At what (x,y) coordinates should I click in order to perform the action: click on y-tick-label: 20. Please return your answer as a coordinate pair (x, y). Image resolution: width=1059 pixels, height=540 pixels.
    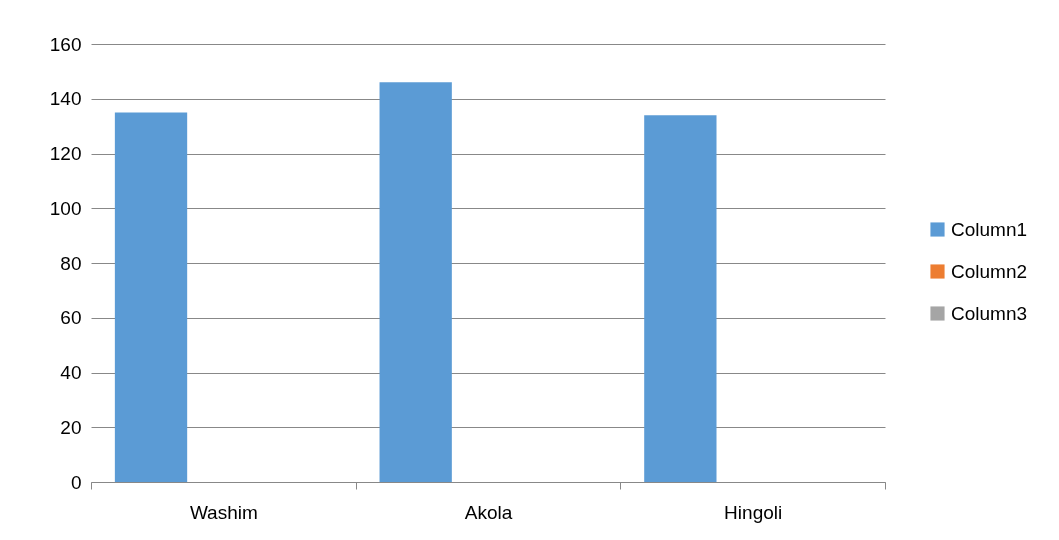
    Looking at the image, I should click on (71, 427).